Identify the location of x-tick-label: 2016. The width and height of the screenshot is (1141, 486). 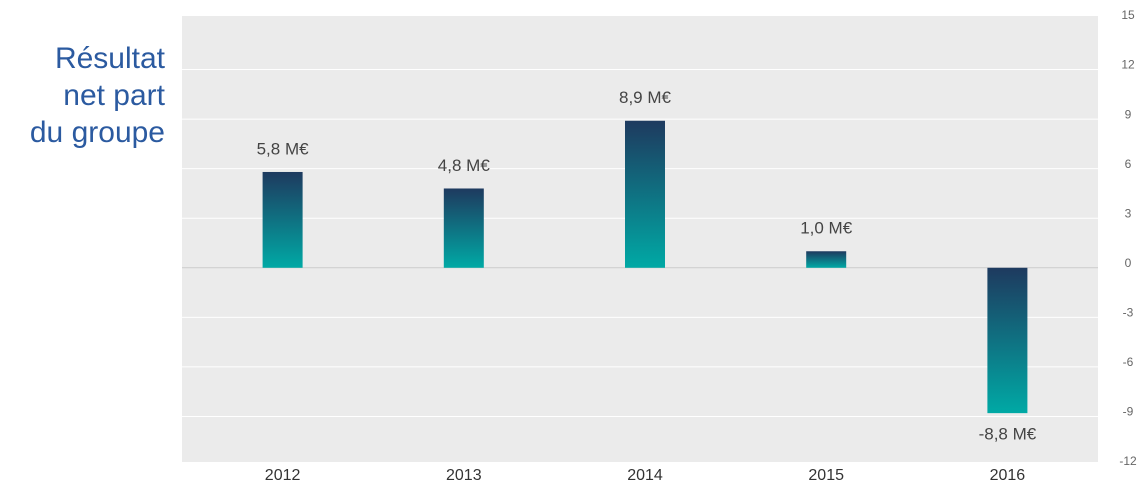
(1008, 475).